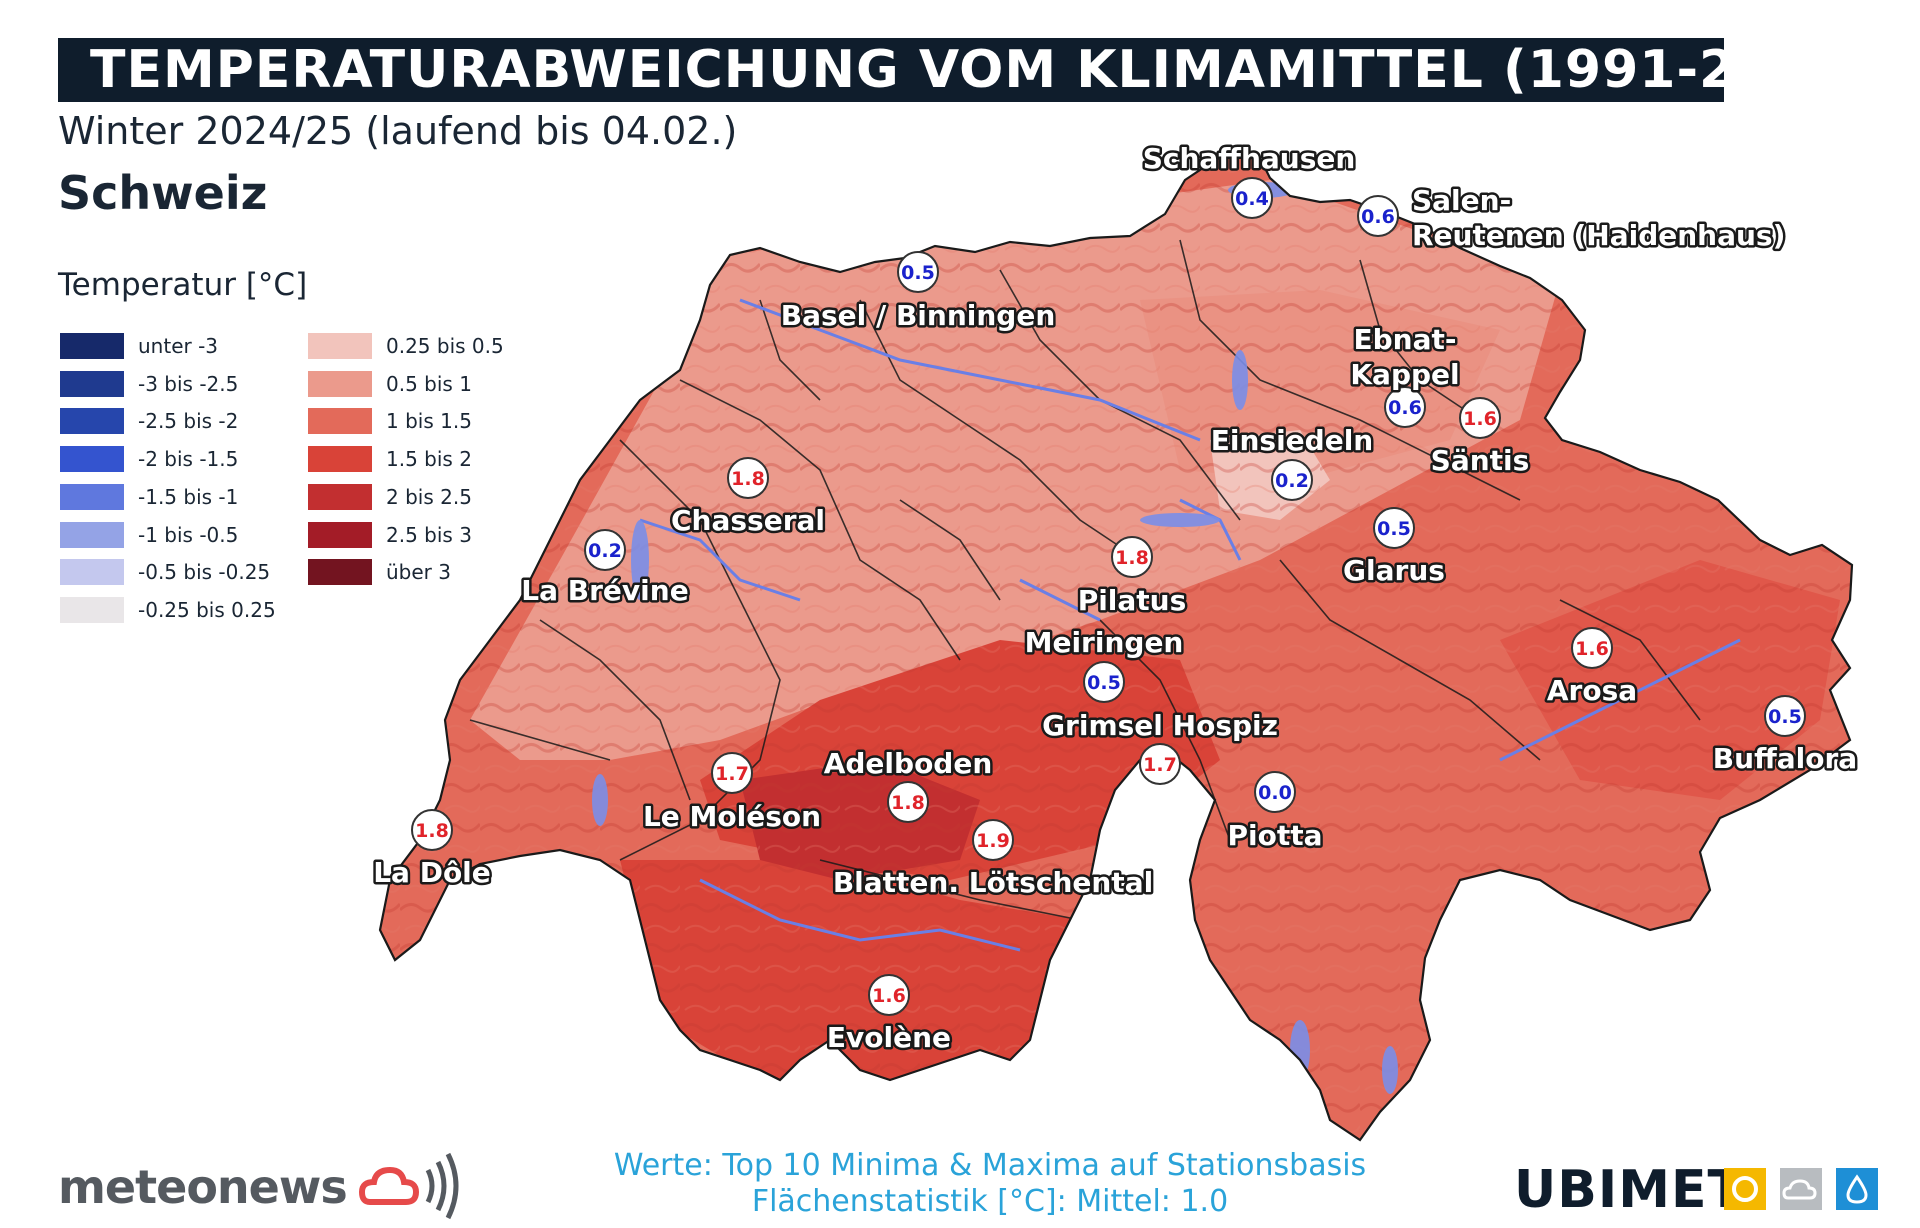 The width and height of the screenshot is (1920, 1228). Describe the element at coordinates (908, 763) in the screenshot. I see `station-name: Adelboden` at that location.